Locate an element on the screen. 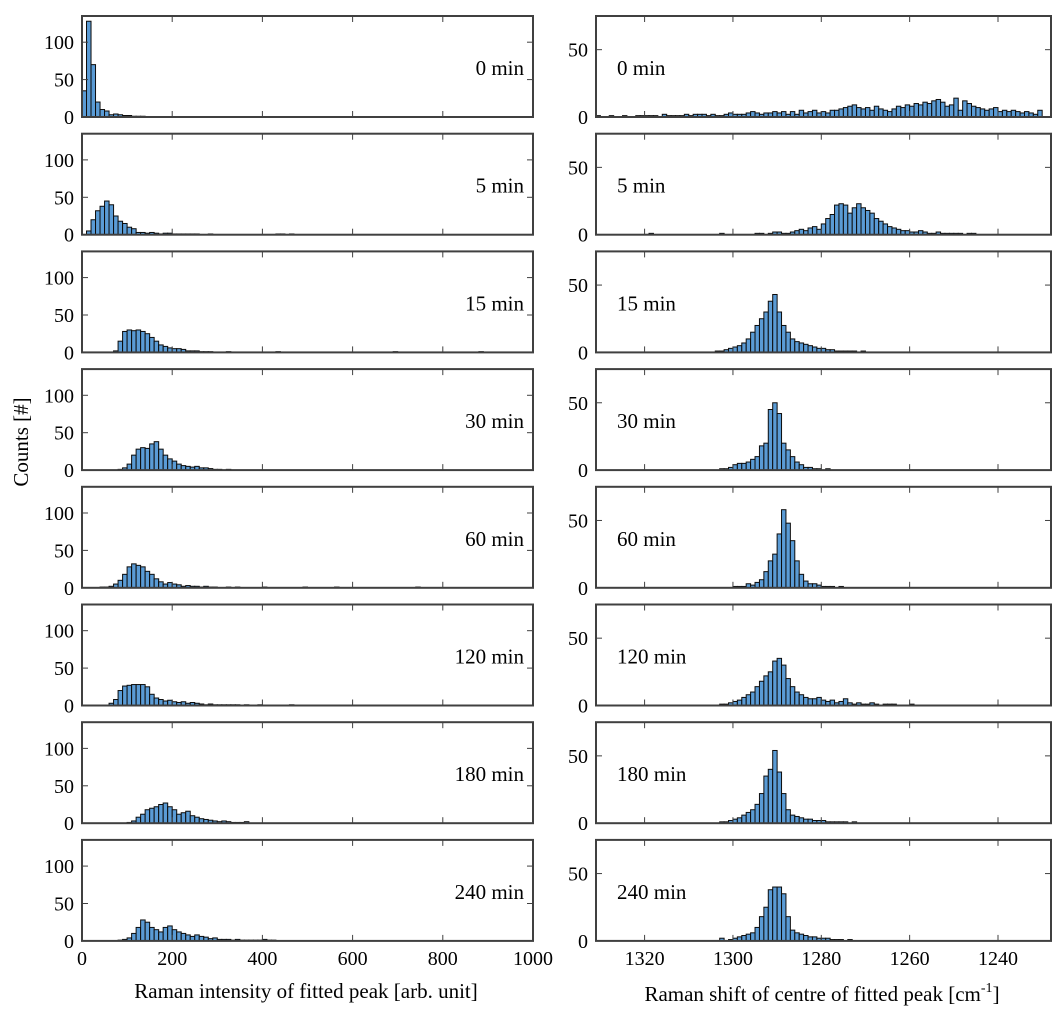 The width and height of the screenshot is (1053, 1010). left-xtick-label: 200 is located at coordinates (172, 959).